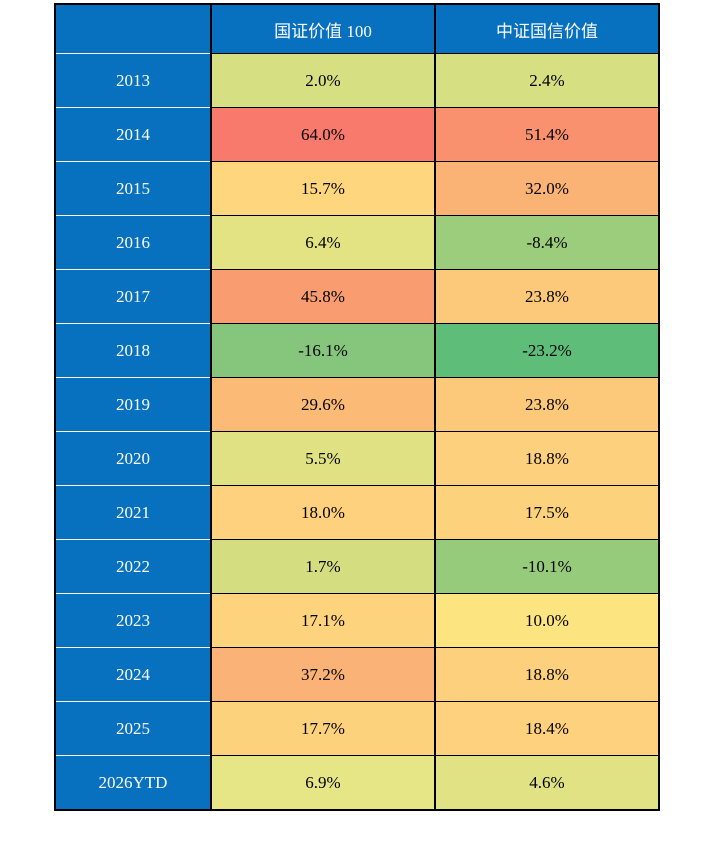  I want to click on table-row: 2024 37.2% 18.8%, so click(357, 675).